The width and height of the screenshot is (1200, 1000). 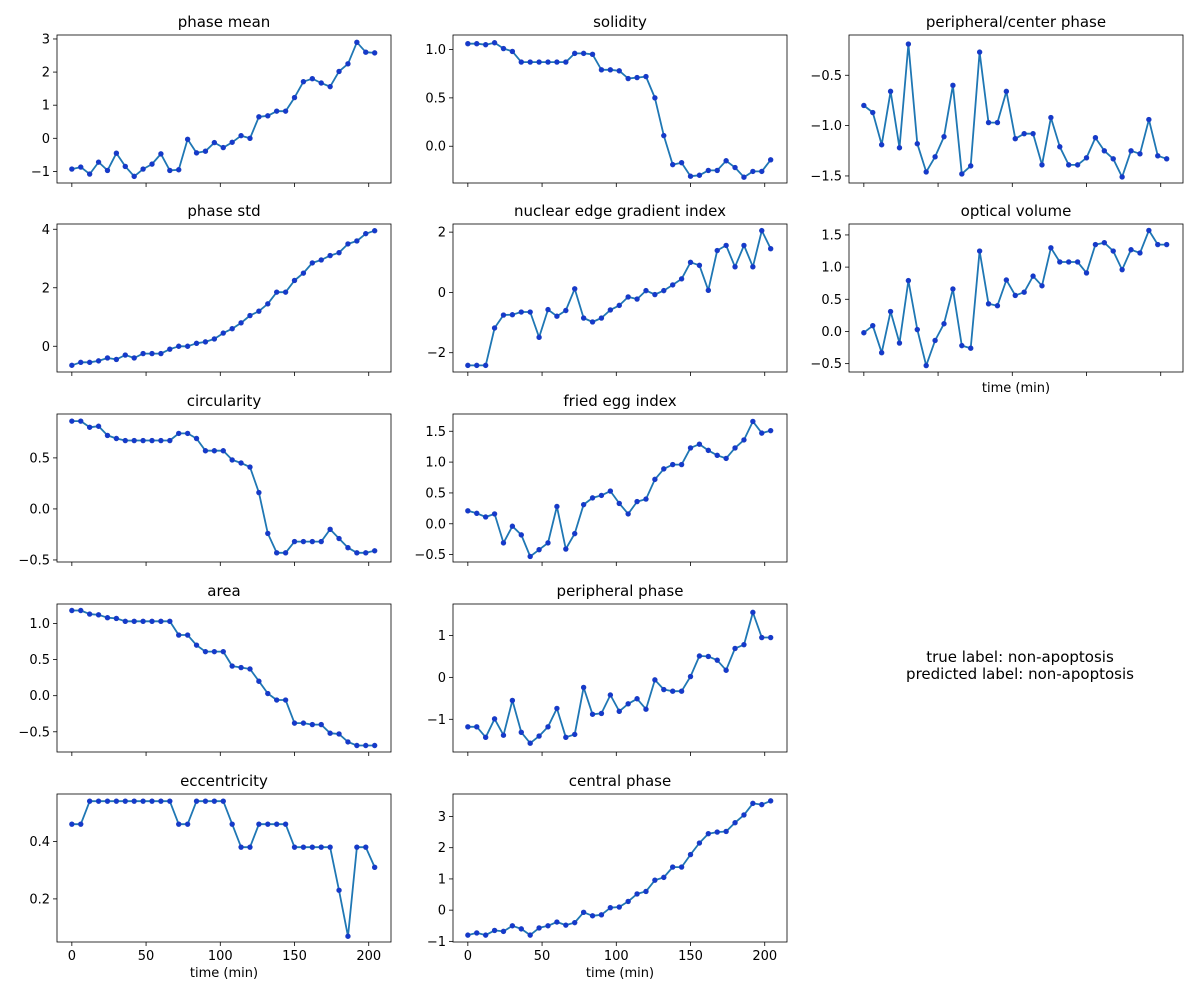 I want to click on panel-nuclear-edge-gradient-index: nuclear edge gradient index −2 0 2, so click(x=607, y=289).